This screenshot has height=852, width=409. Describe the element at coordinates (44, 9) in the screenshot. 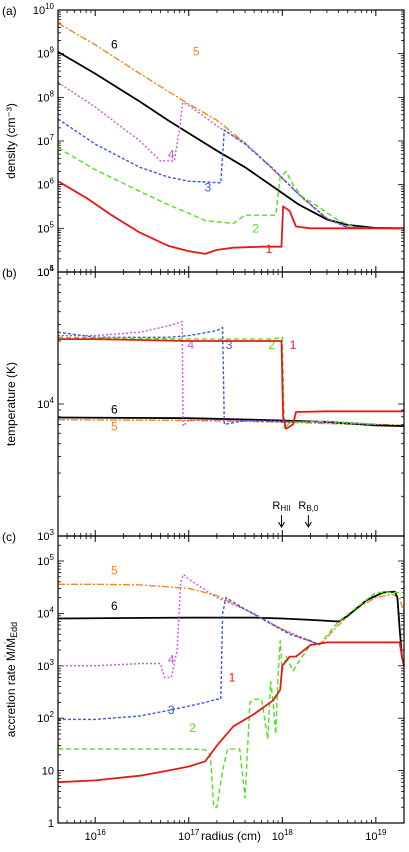

I see `y-tick-label: 10¹⁰` at that location.